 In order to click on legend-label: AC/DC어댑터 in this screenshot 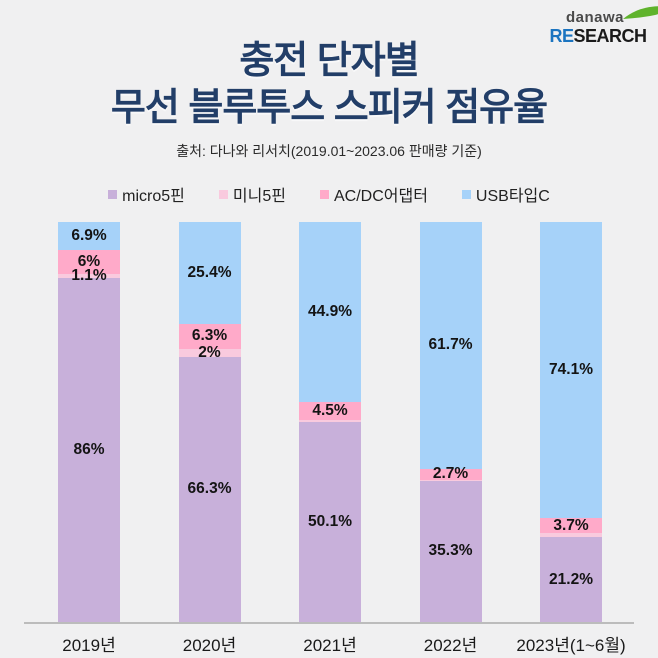, I will do `click(380, 196)`.